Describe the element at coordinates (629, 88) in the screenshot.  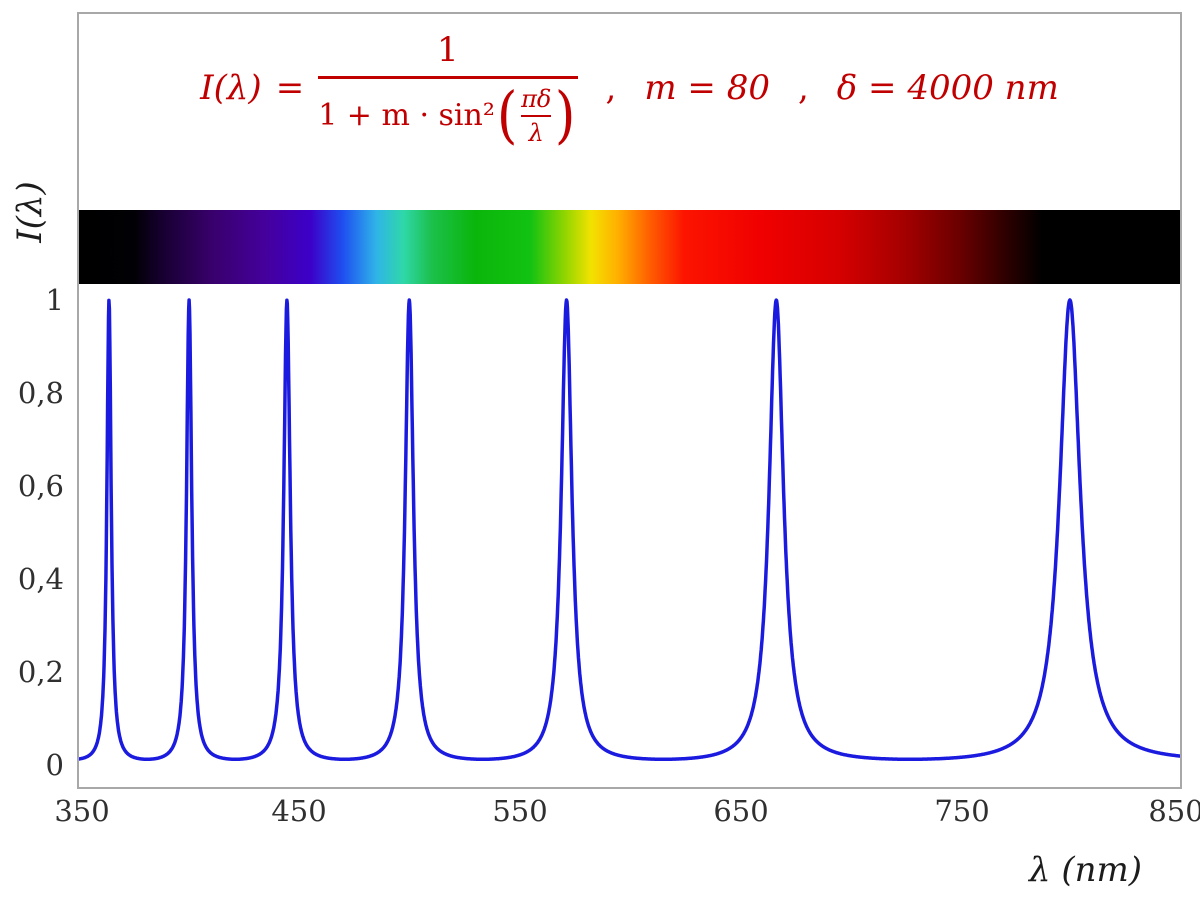
I see `formula: I(λ) = 1 1 + m · sin² ( πδ λ ) , m = 80` at that location.